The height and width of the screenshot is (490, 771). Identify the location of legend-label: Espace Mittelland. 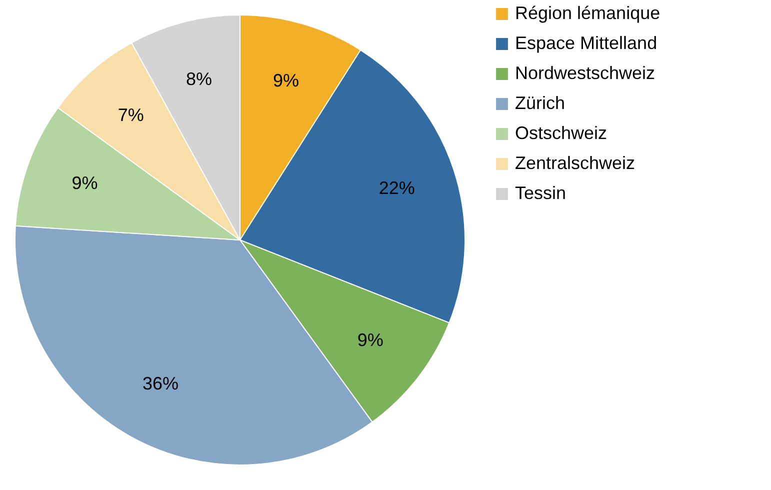
(586, 43).